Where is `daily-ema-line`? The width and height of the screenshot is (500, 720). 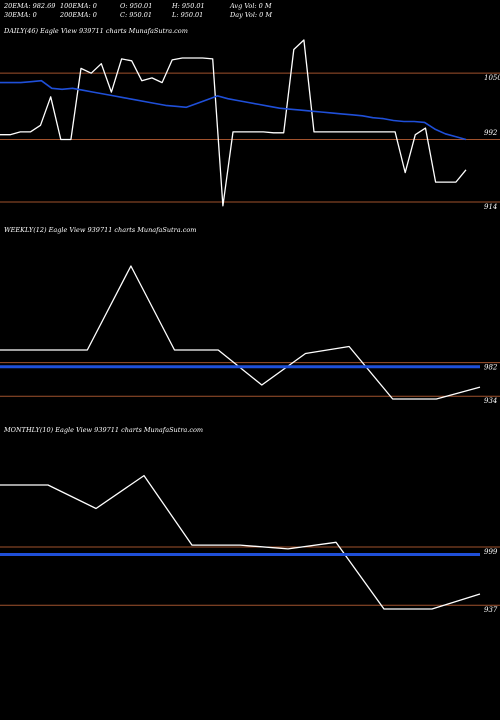
daily-ema-line is located at coordinates (233, 110).